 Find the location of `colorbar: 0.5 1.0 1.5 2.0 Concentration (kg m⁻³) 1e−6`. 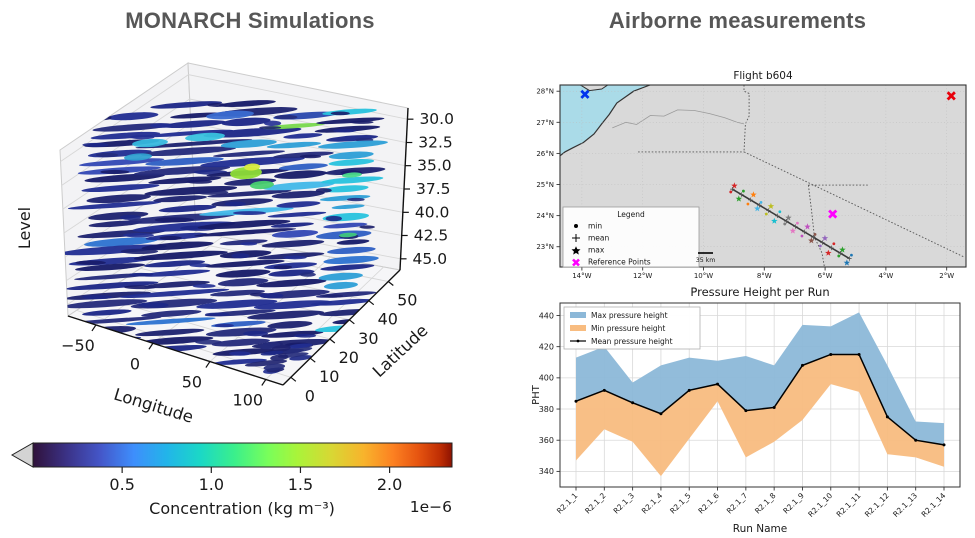

colorbar: 0.5 1.0 1.5 2.0 Concentration (kg m⁻³) 1e−6 is located at coordinates (231, 480).